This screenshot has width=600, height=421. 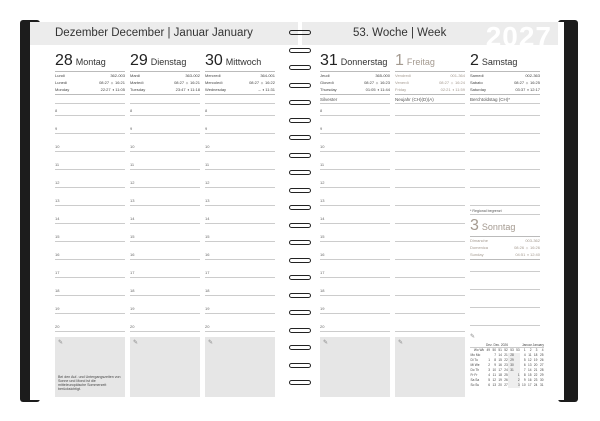 What do you see at coordinates (355, 99) in the screenshot?
I see `day-note: Silvester` at bounding box center [355, 99].